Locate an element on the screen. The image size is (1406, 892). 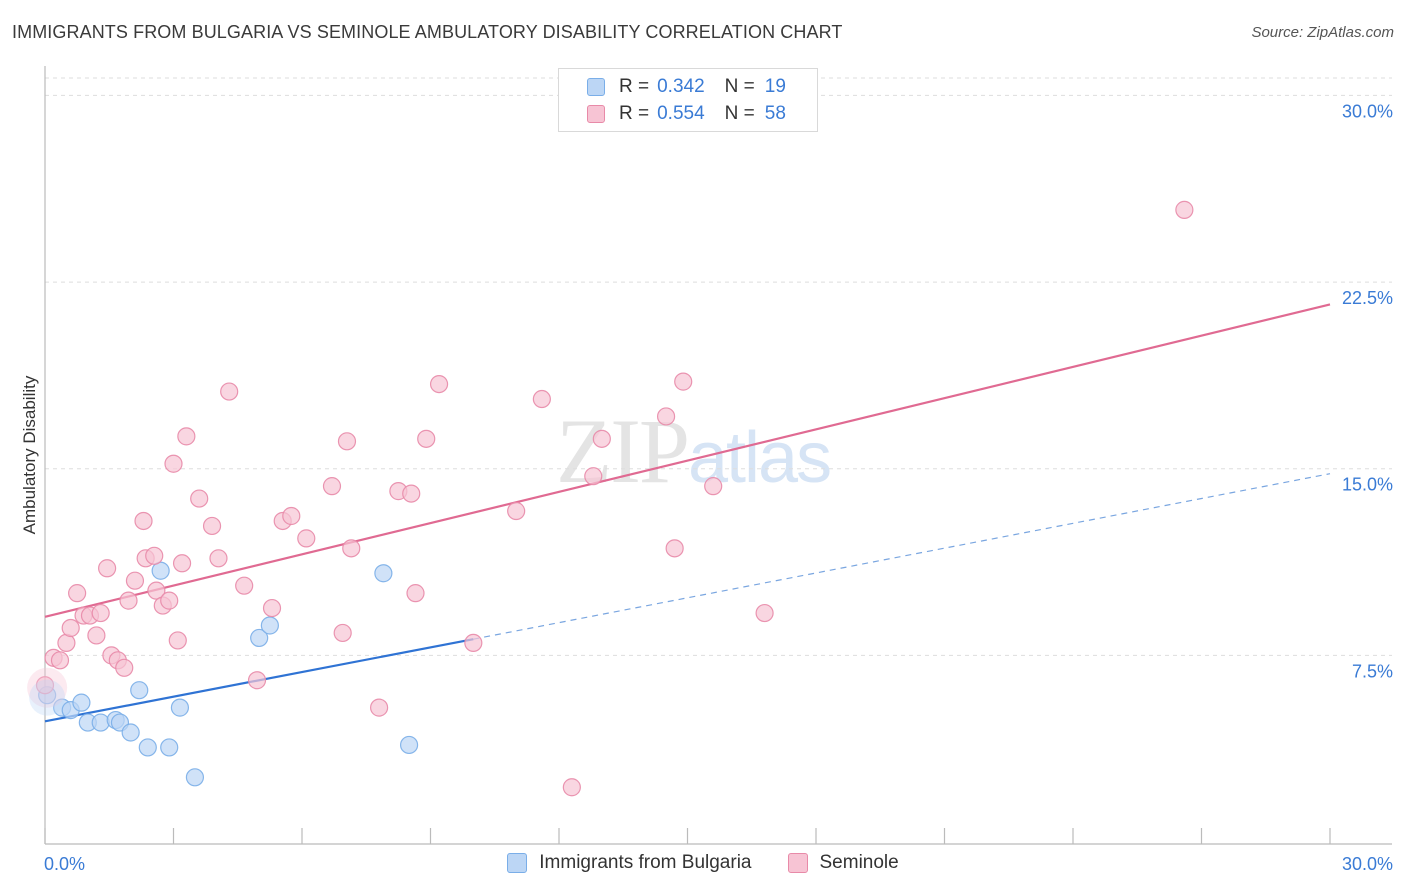
legend-row-seminole: R = 0.554 N = 58 is located at coordinates (686, 114).